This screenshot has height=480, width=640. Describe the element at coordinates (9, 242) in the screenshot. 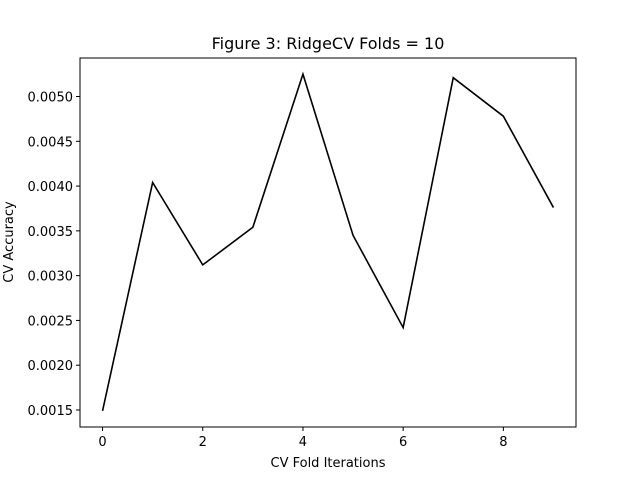

I see `y-axis-label: CV Accuracy` at that location.